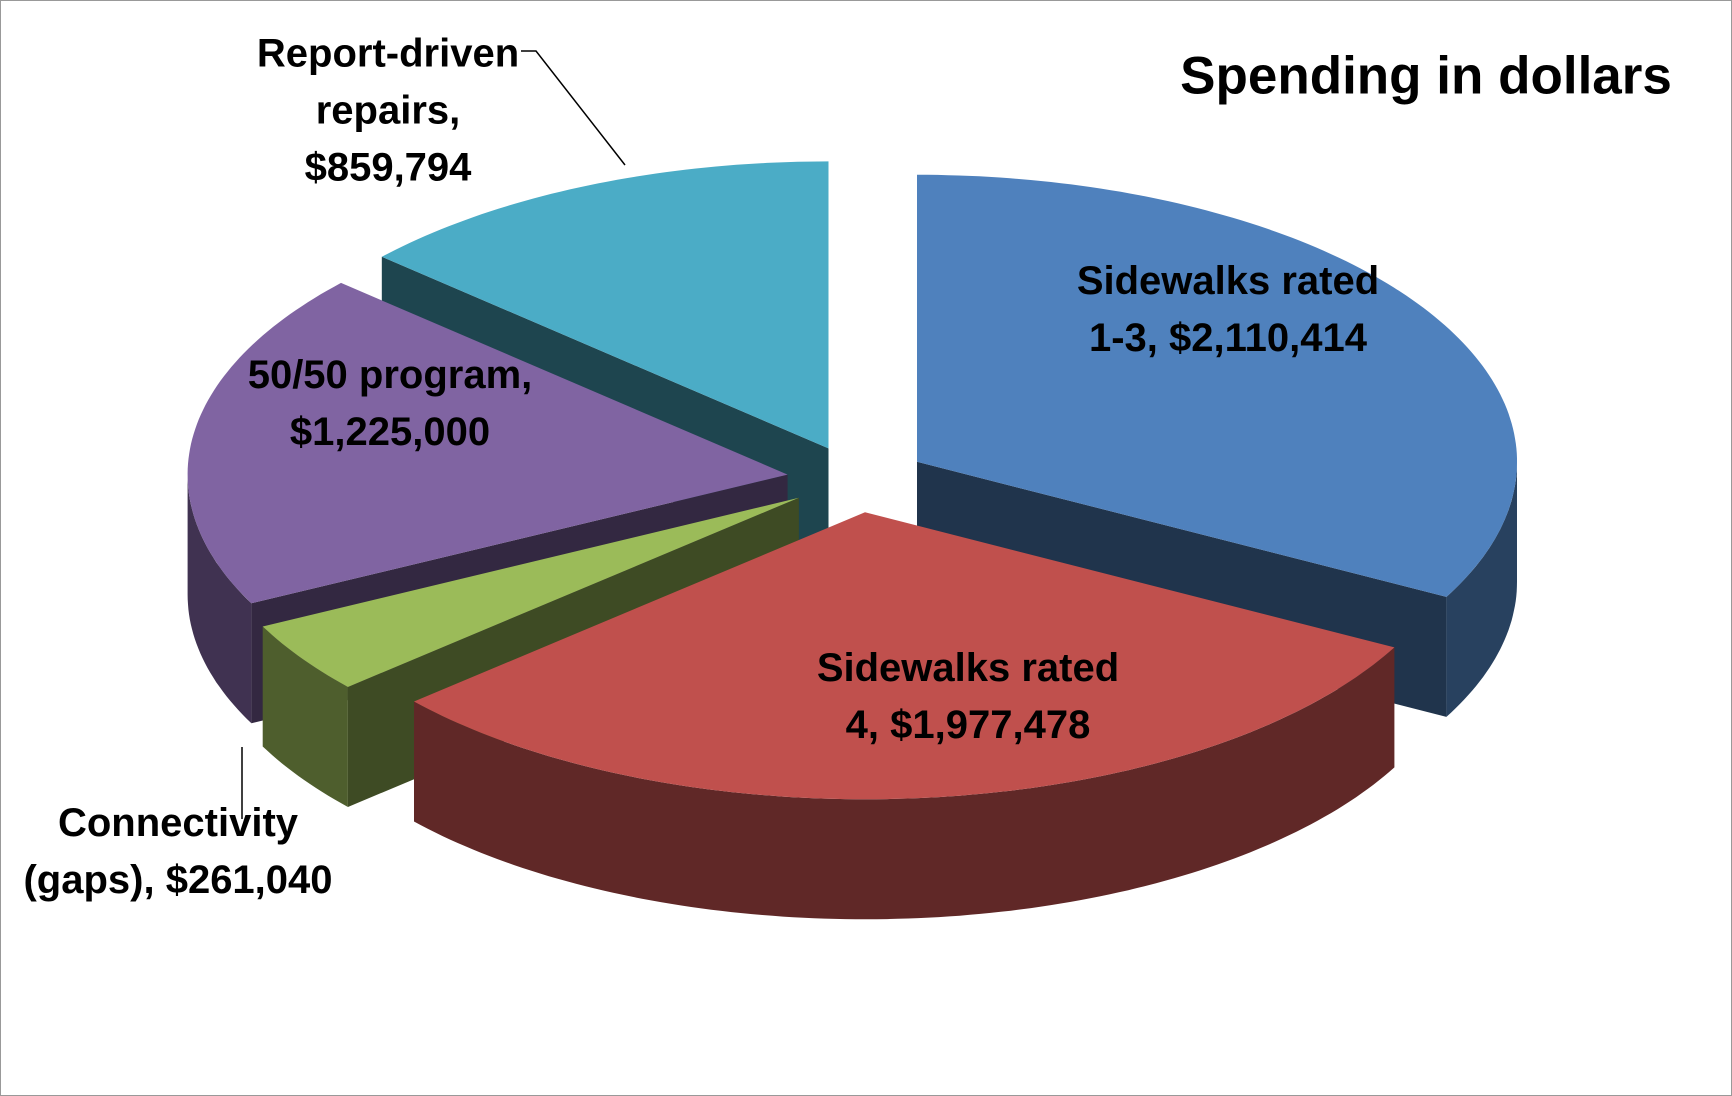 This screenshot has height=1096, width=1732. I want to click on data-label: Sidewalks rated 4, $1,977,478, so click(968, 696).